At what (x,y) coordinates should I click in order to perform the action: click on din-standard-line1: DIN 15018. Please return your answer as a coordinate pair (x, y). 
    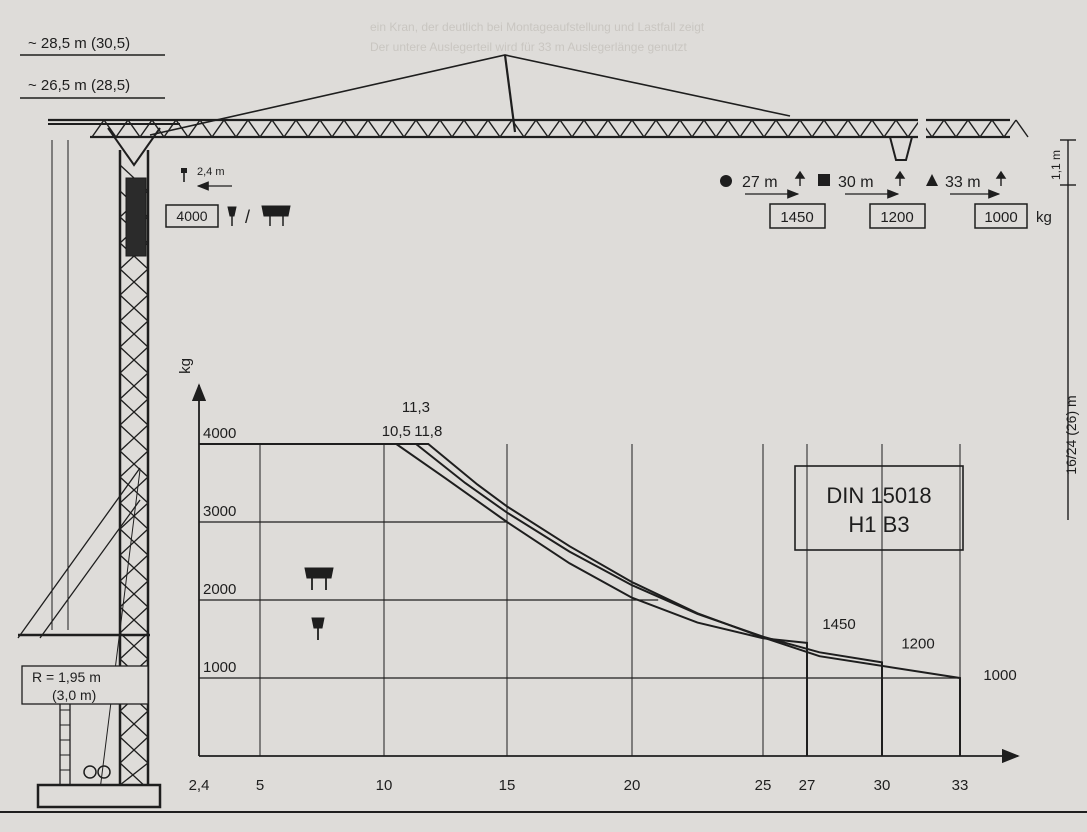
    Looking at the image, I should click on (878, 495).